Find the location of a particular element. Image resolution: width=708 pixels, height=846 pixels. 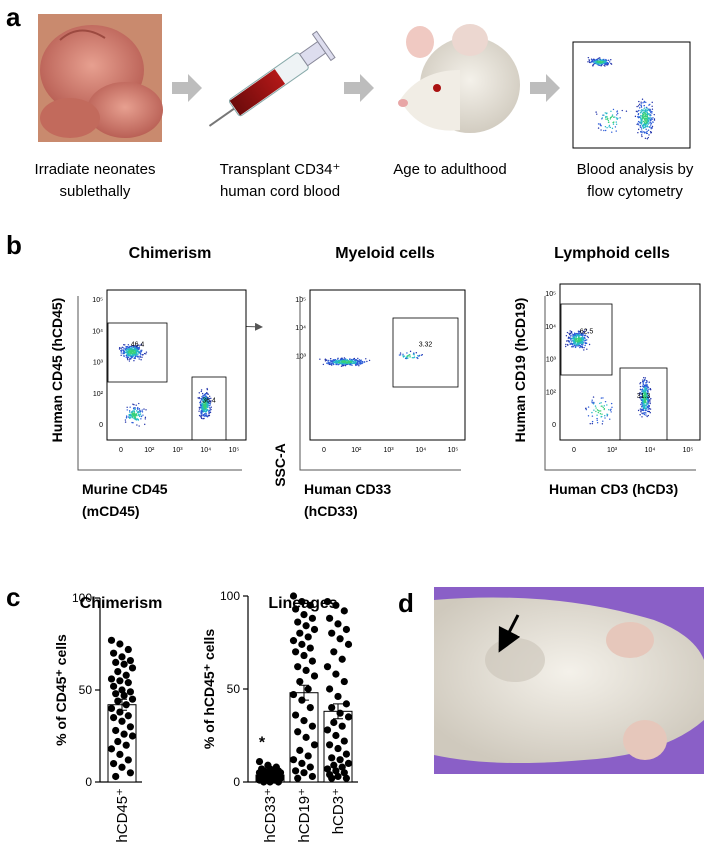

axis-arrows is located at coordinates (159, 383).